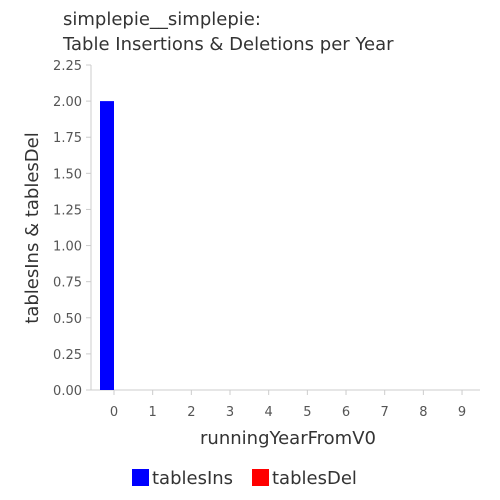  I want to click on x-tick-label: 4, so click(269, 412).